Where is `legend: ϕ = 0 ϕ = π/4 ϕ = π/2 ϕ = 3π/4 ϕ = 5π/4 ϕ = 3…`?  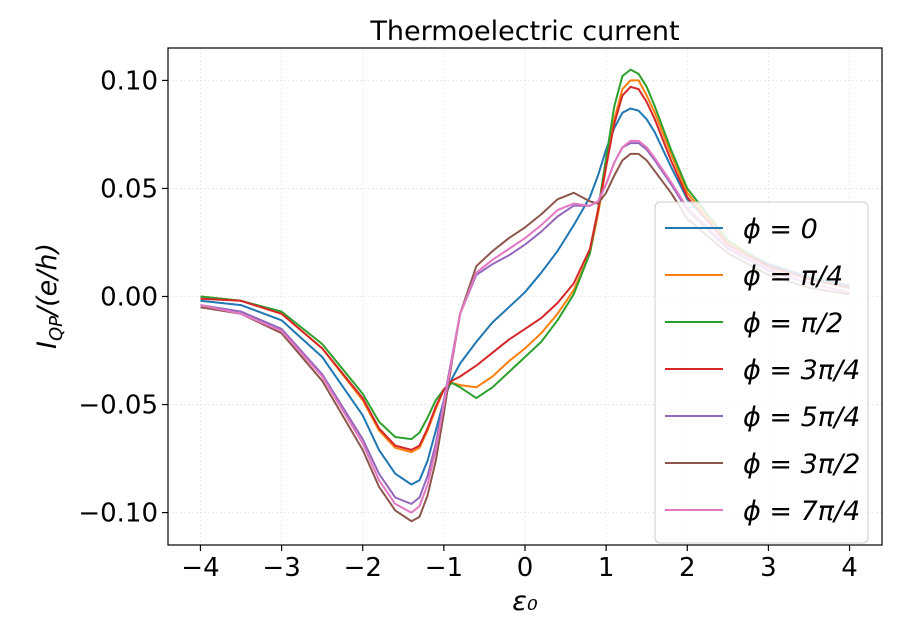 legend: ϕ = 0 ϕ = π/4 ϕ = π/2 ϕ = 3π/4 ϕ = 5π/4 ϕ = 3… is located at coordinates (761, 372).